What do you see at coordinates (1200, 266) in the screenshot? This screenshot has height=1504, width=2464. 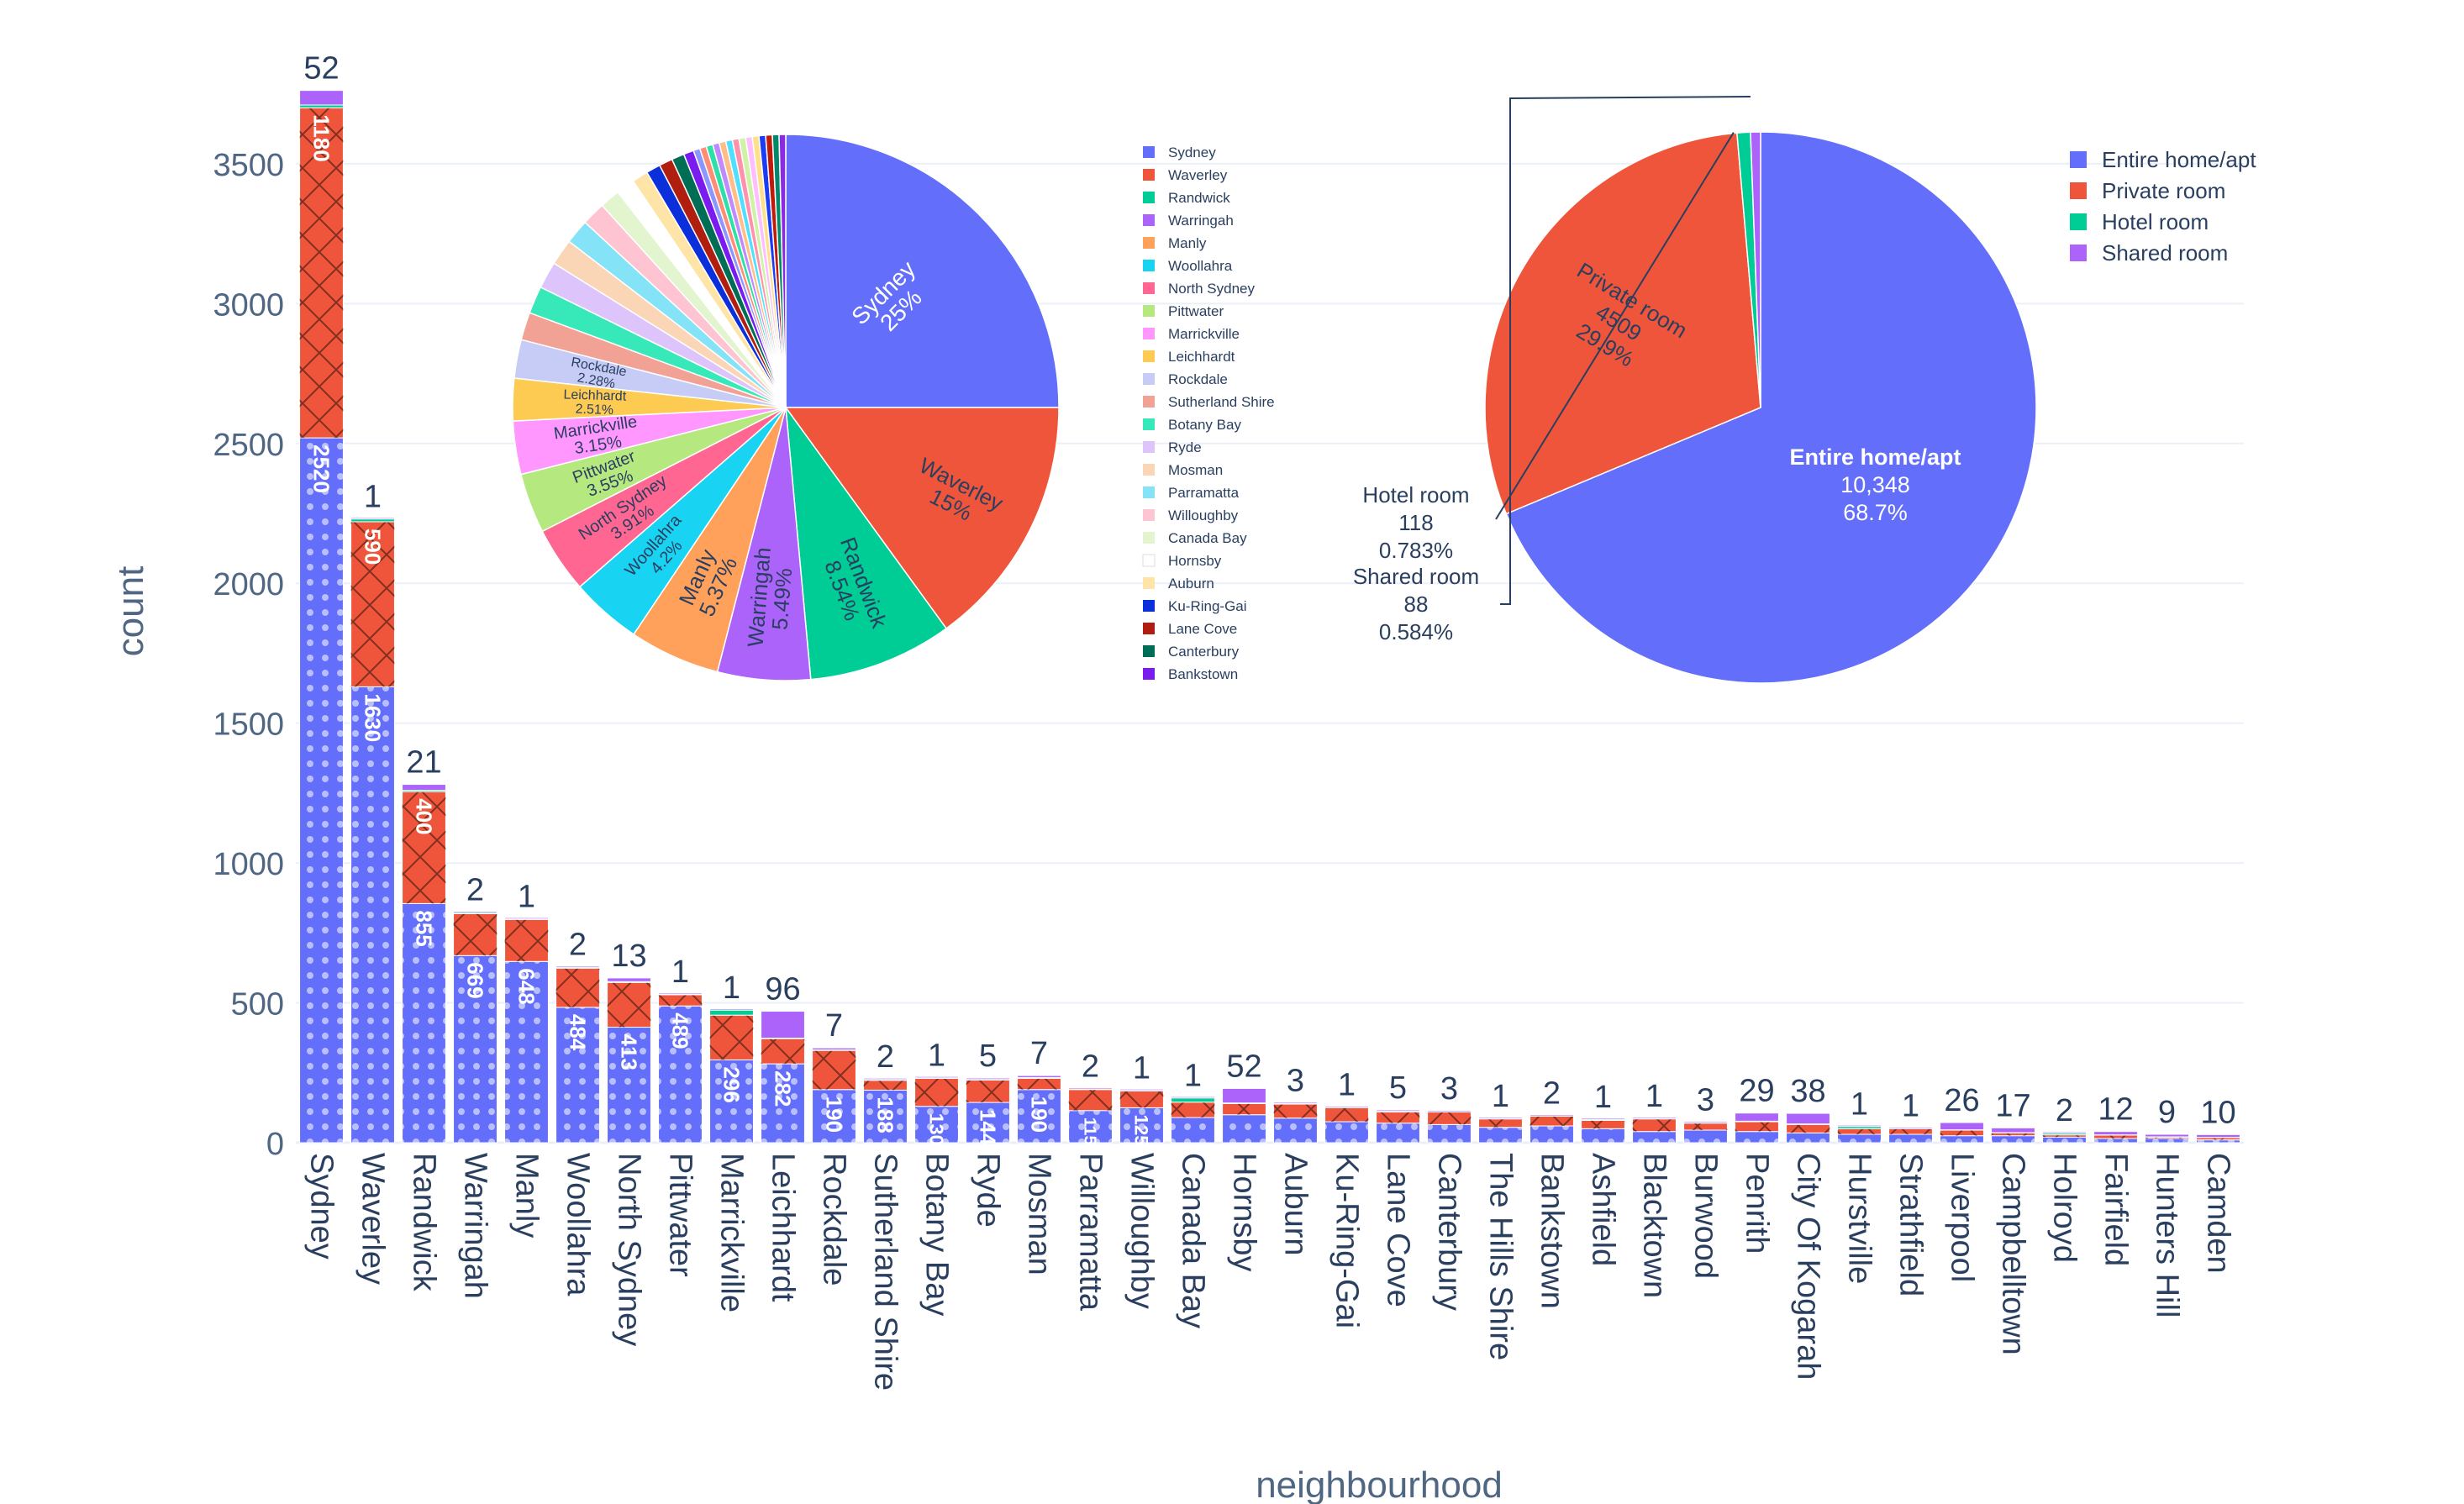 I see `legend-label-woollahra: Woollahra` at bounding box center [1200, 266].